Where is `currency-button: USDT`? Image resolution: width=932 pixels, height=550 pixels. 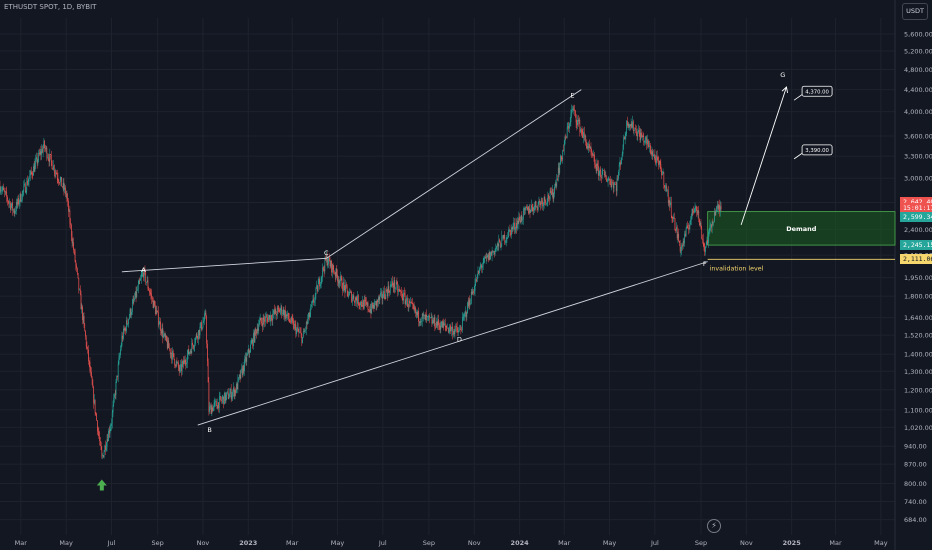 currency-button: USDT is located at coordinates (915, 11).